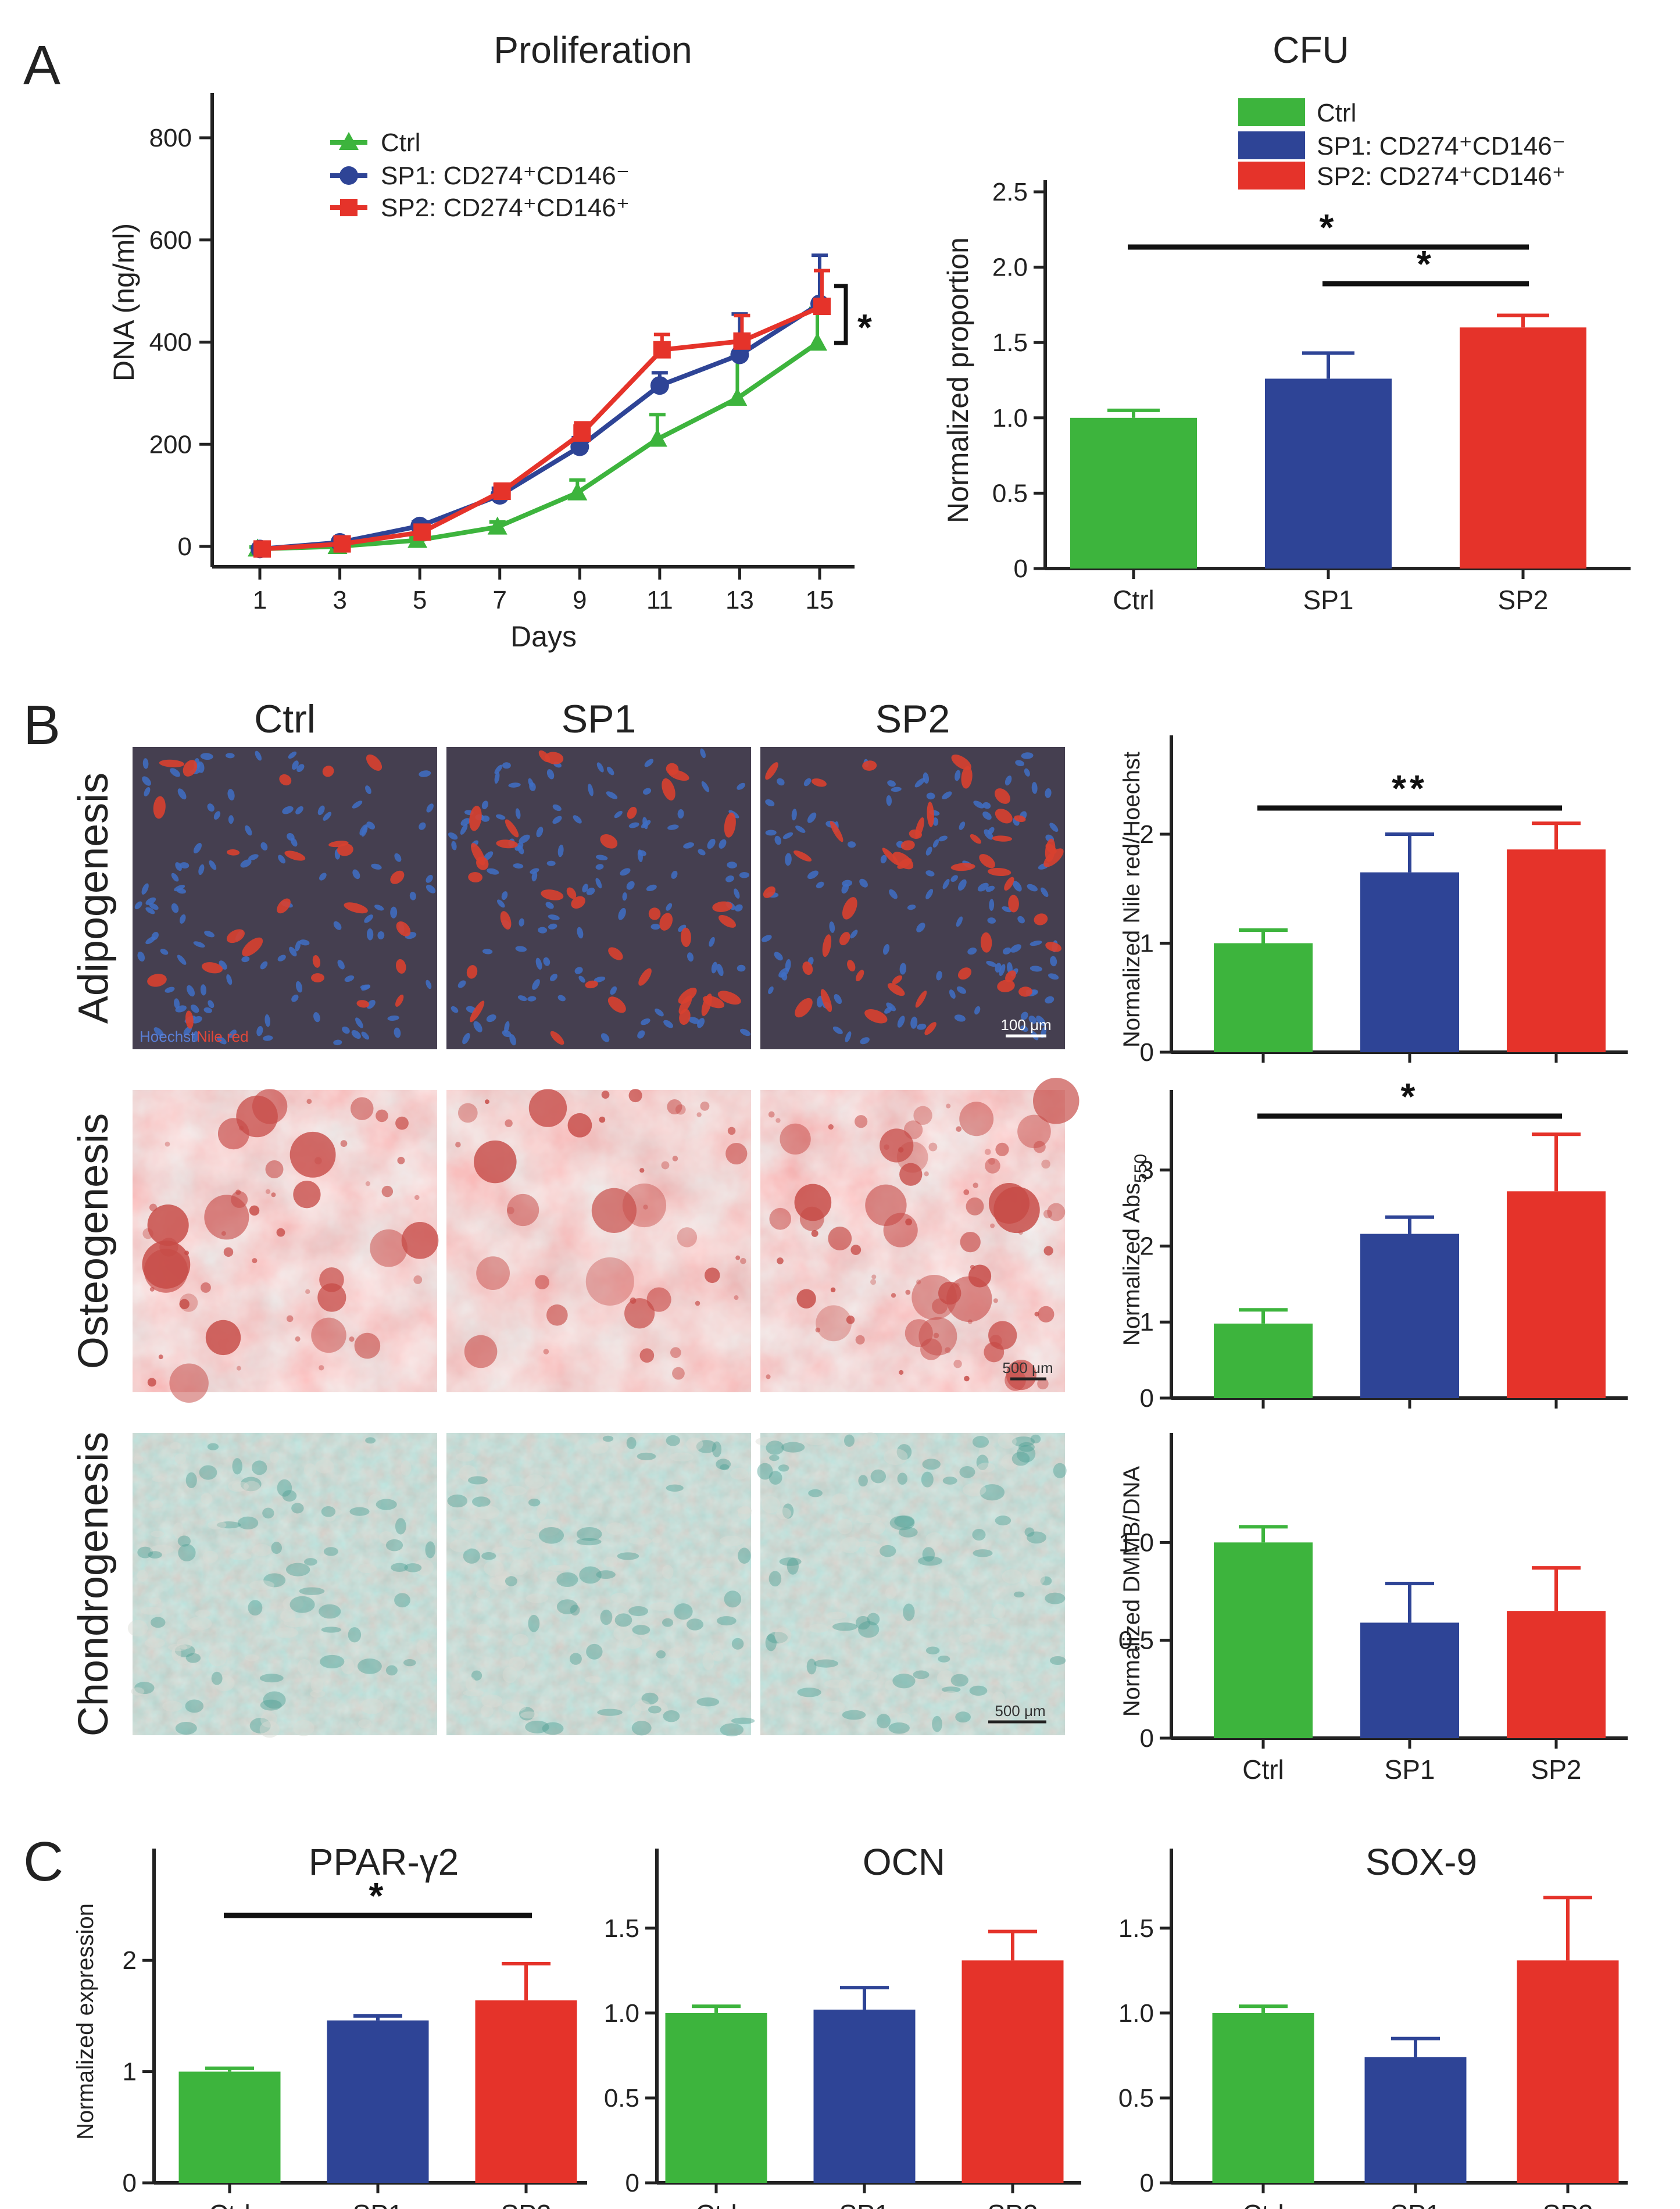 This screenshot has width=1680, height=2209. I want to click on cfu-y-tick-label: 0, so click(1021, 569).